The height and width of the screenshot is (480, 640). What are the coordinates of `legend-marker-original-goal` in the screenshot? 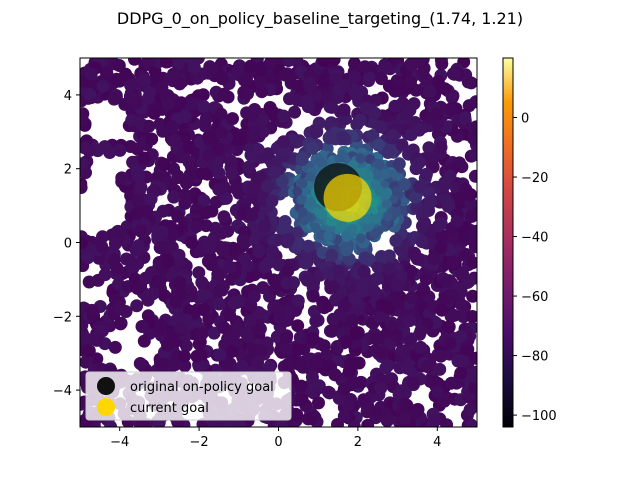 It's located at (106, 386).